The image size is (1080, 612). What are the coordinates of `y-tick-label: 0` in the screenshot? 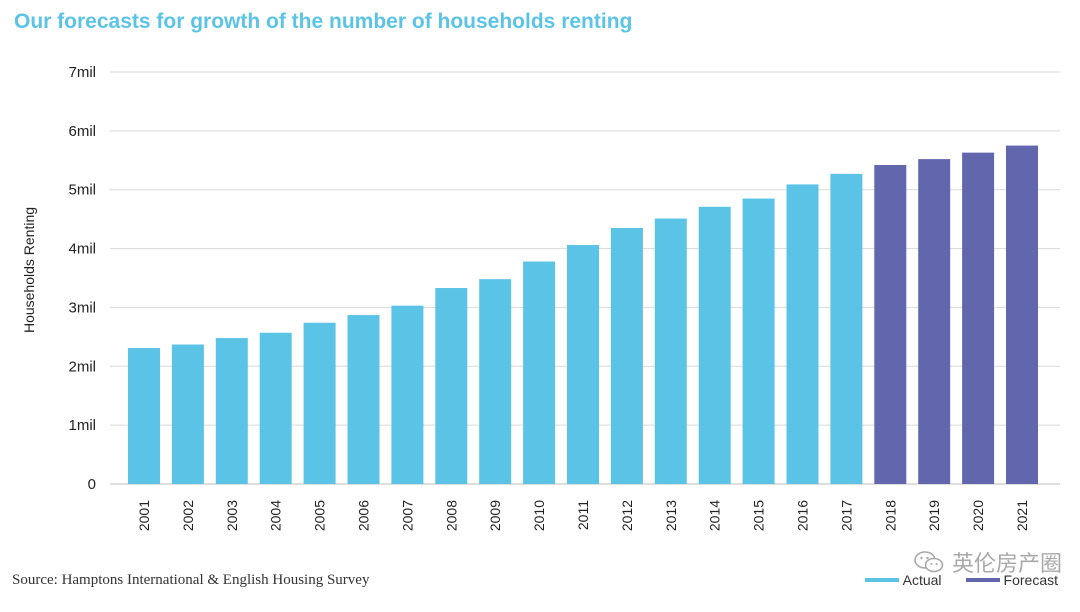 It's located at (92, 484).